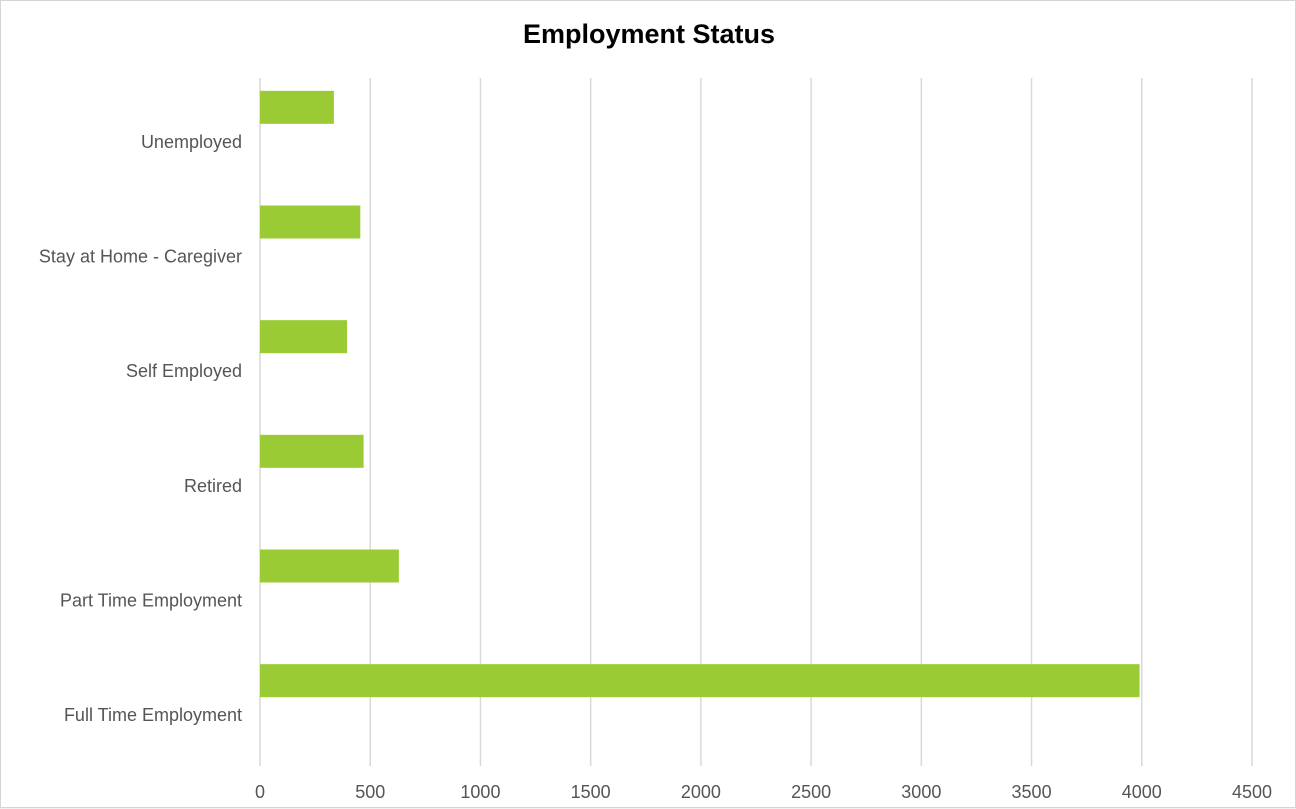 This screenshot has width=1296, height=809. Describe the element at coordinates (1142, 792) in the screenshot. I see `x-tick-label: 4000` at that location.